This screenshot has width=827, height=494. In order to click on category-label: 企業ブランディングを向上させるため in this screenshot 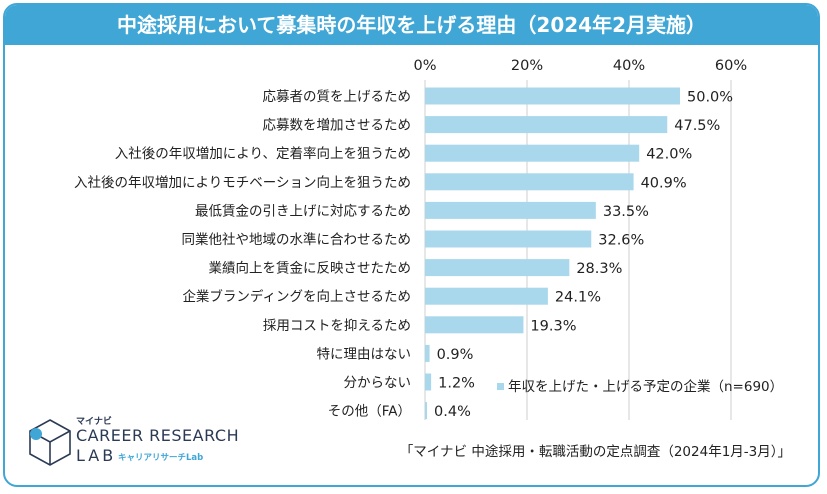, I will do `click(296, 296)`.